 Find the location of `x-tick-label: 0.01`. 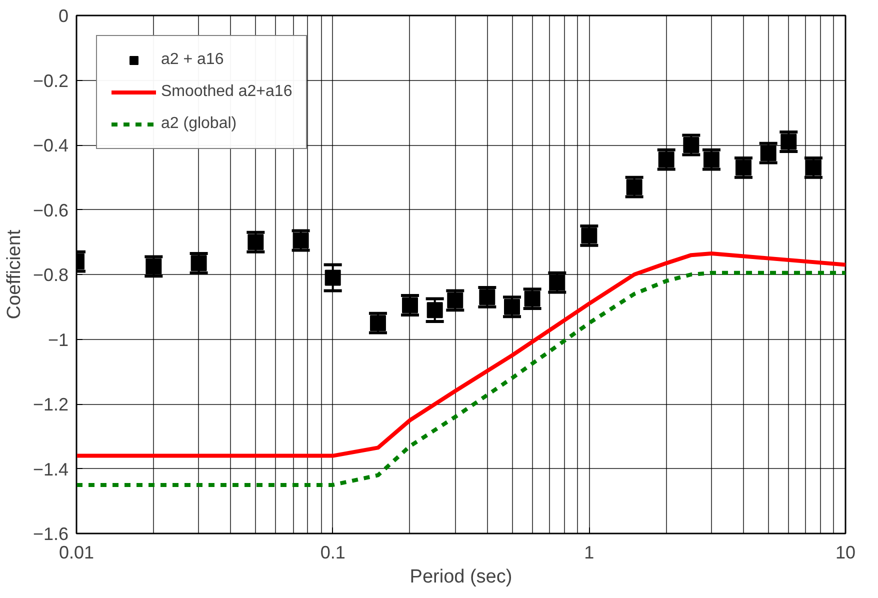

x-tick-label: 0.01 is located at coordinates (76, 552).